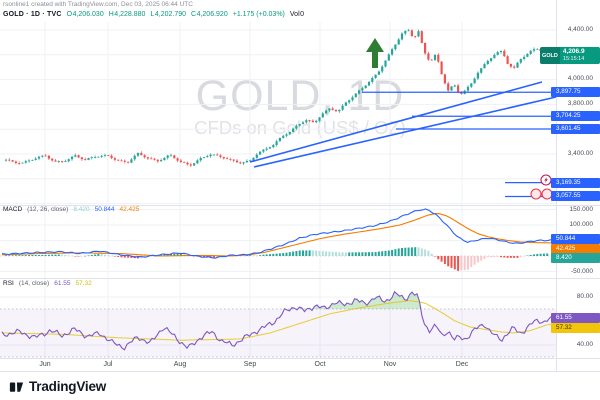 The width and height of the screenshot is (600, 400). Describe the element at coordinates (278, 365) in the screenshot. I see `time-scale: Jun Jul Aug Sep Oct Nov Dec` at that location.